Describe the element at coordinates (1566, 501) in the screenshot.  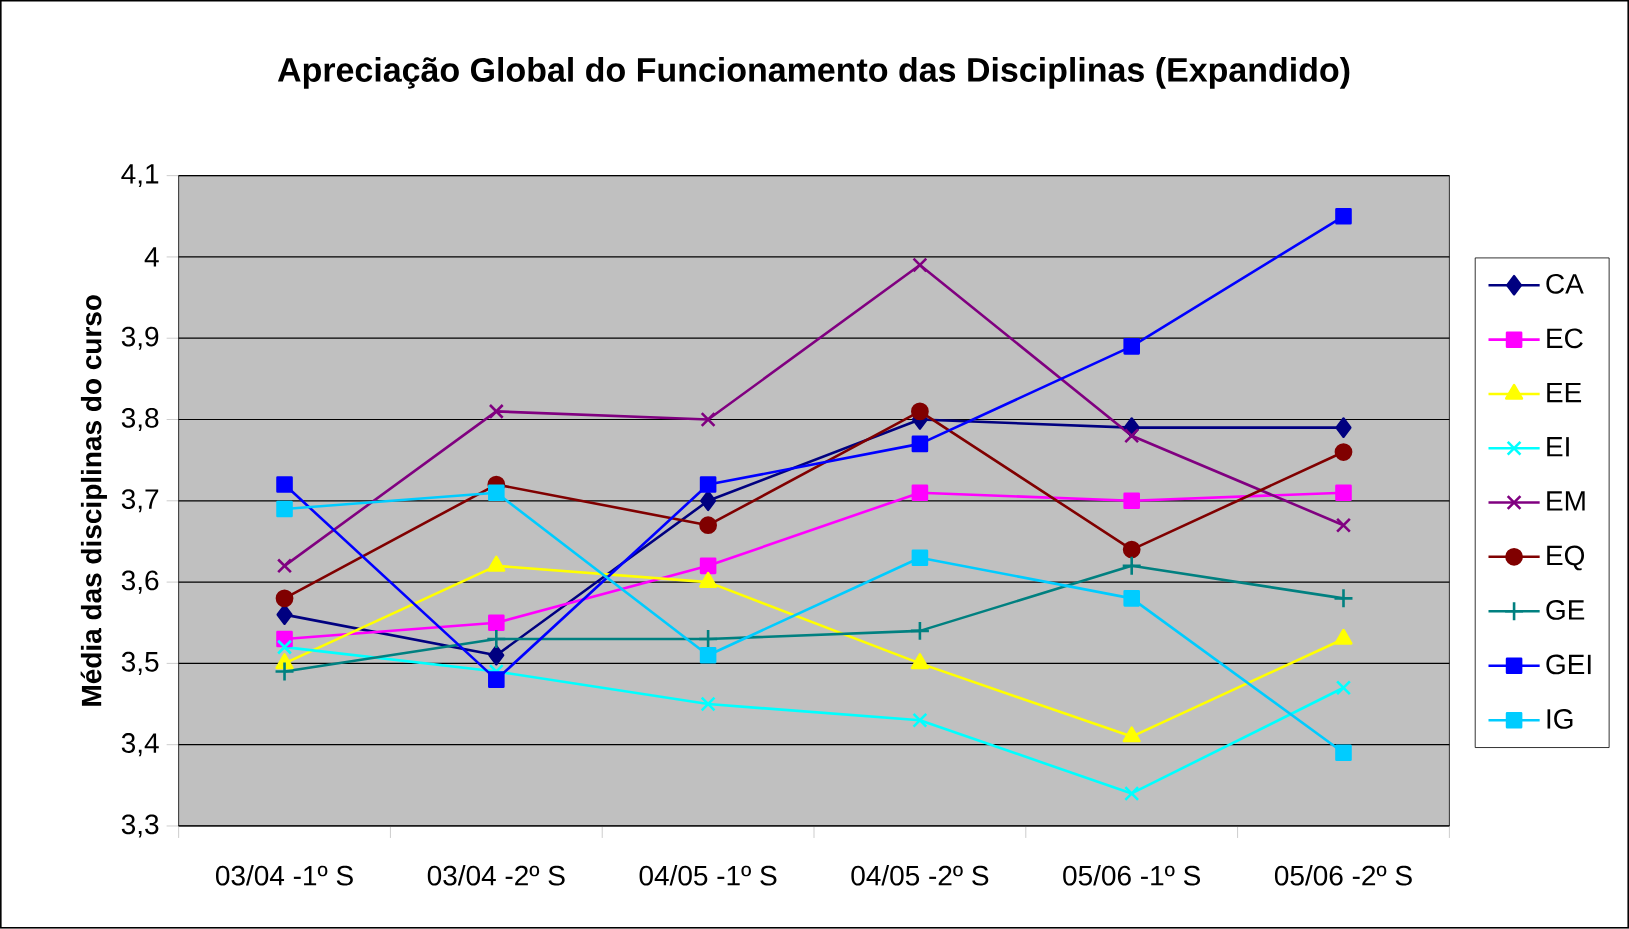
I see `legend-label: EM` at that location.